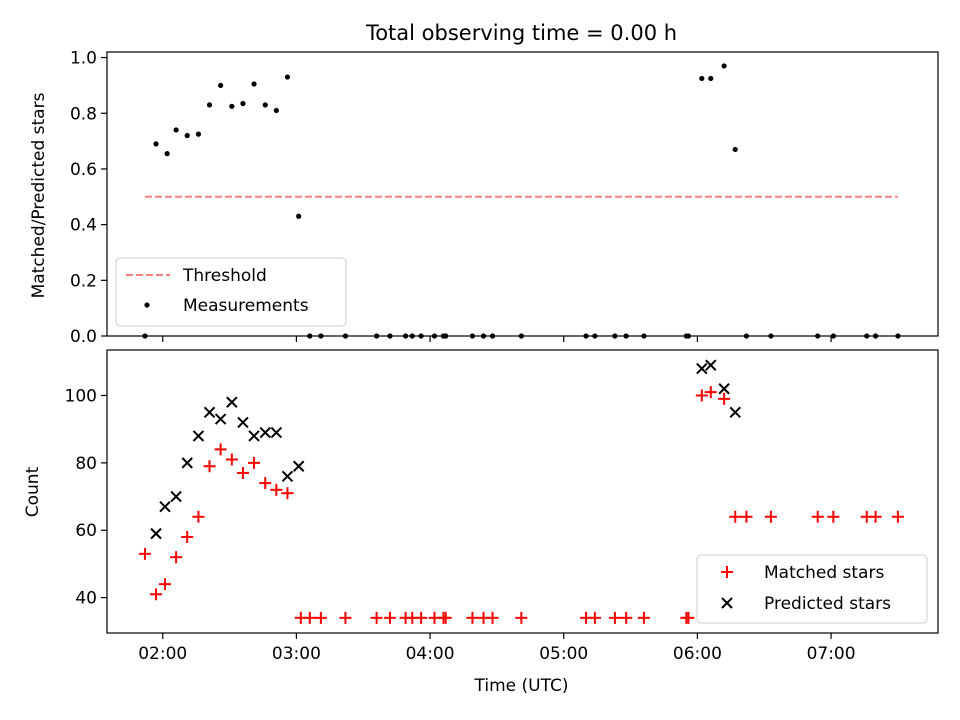  What do you see at coordinates (563, 654) in the screenshot?
I see `count-x-tick-label: 05:00` at bounding box center [563, 654].